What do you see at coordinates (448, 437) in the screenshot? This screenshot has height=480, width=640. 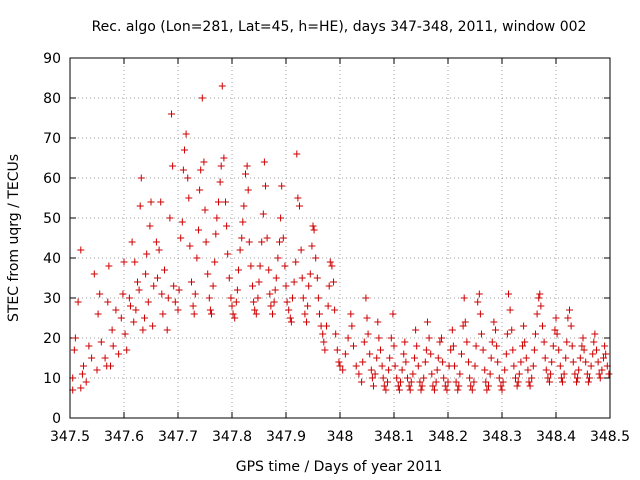 I see `x-tick-label: 348.2` at bounding box center [448, 437].